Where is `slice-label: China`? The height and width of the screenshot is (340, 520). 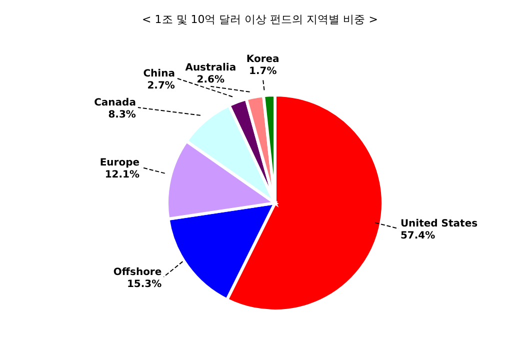 slice-label: China is located at coordinates (159, 74).